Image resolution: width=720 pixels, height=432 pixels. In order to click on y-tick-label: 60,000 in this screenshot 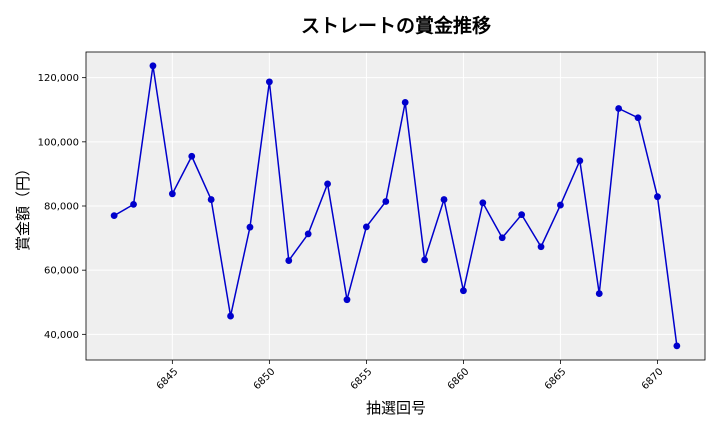, I will do `click(61, 271)`.